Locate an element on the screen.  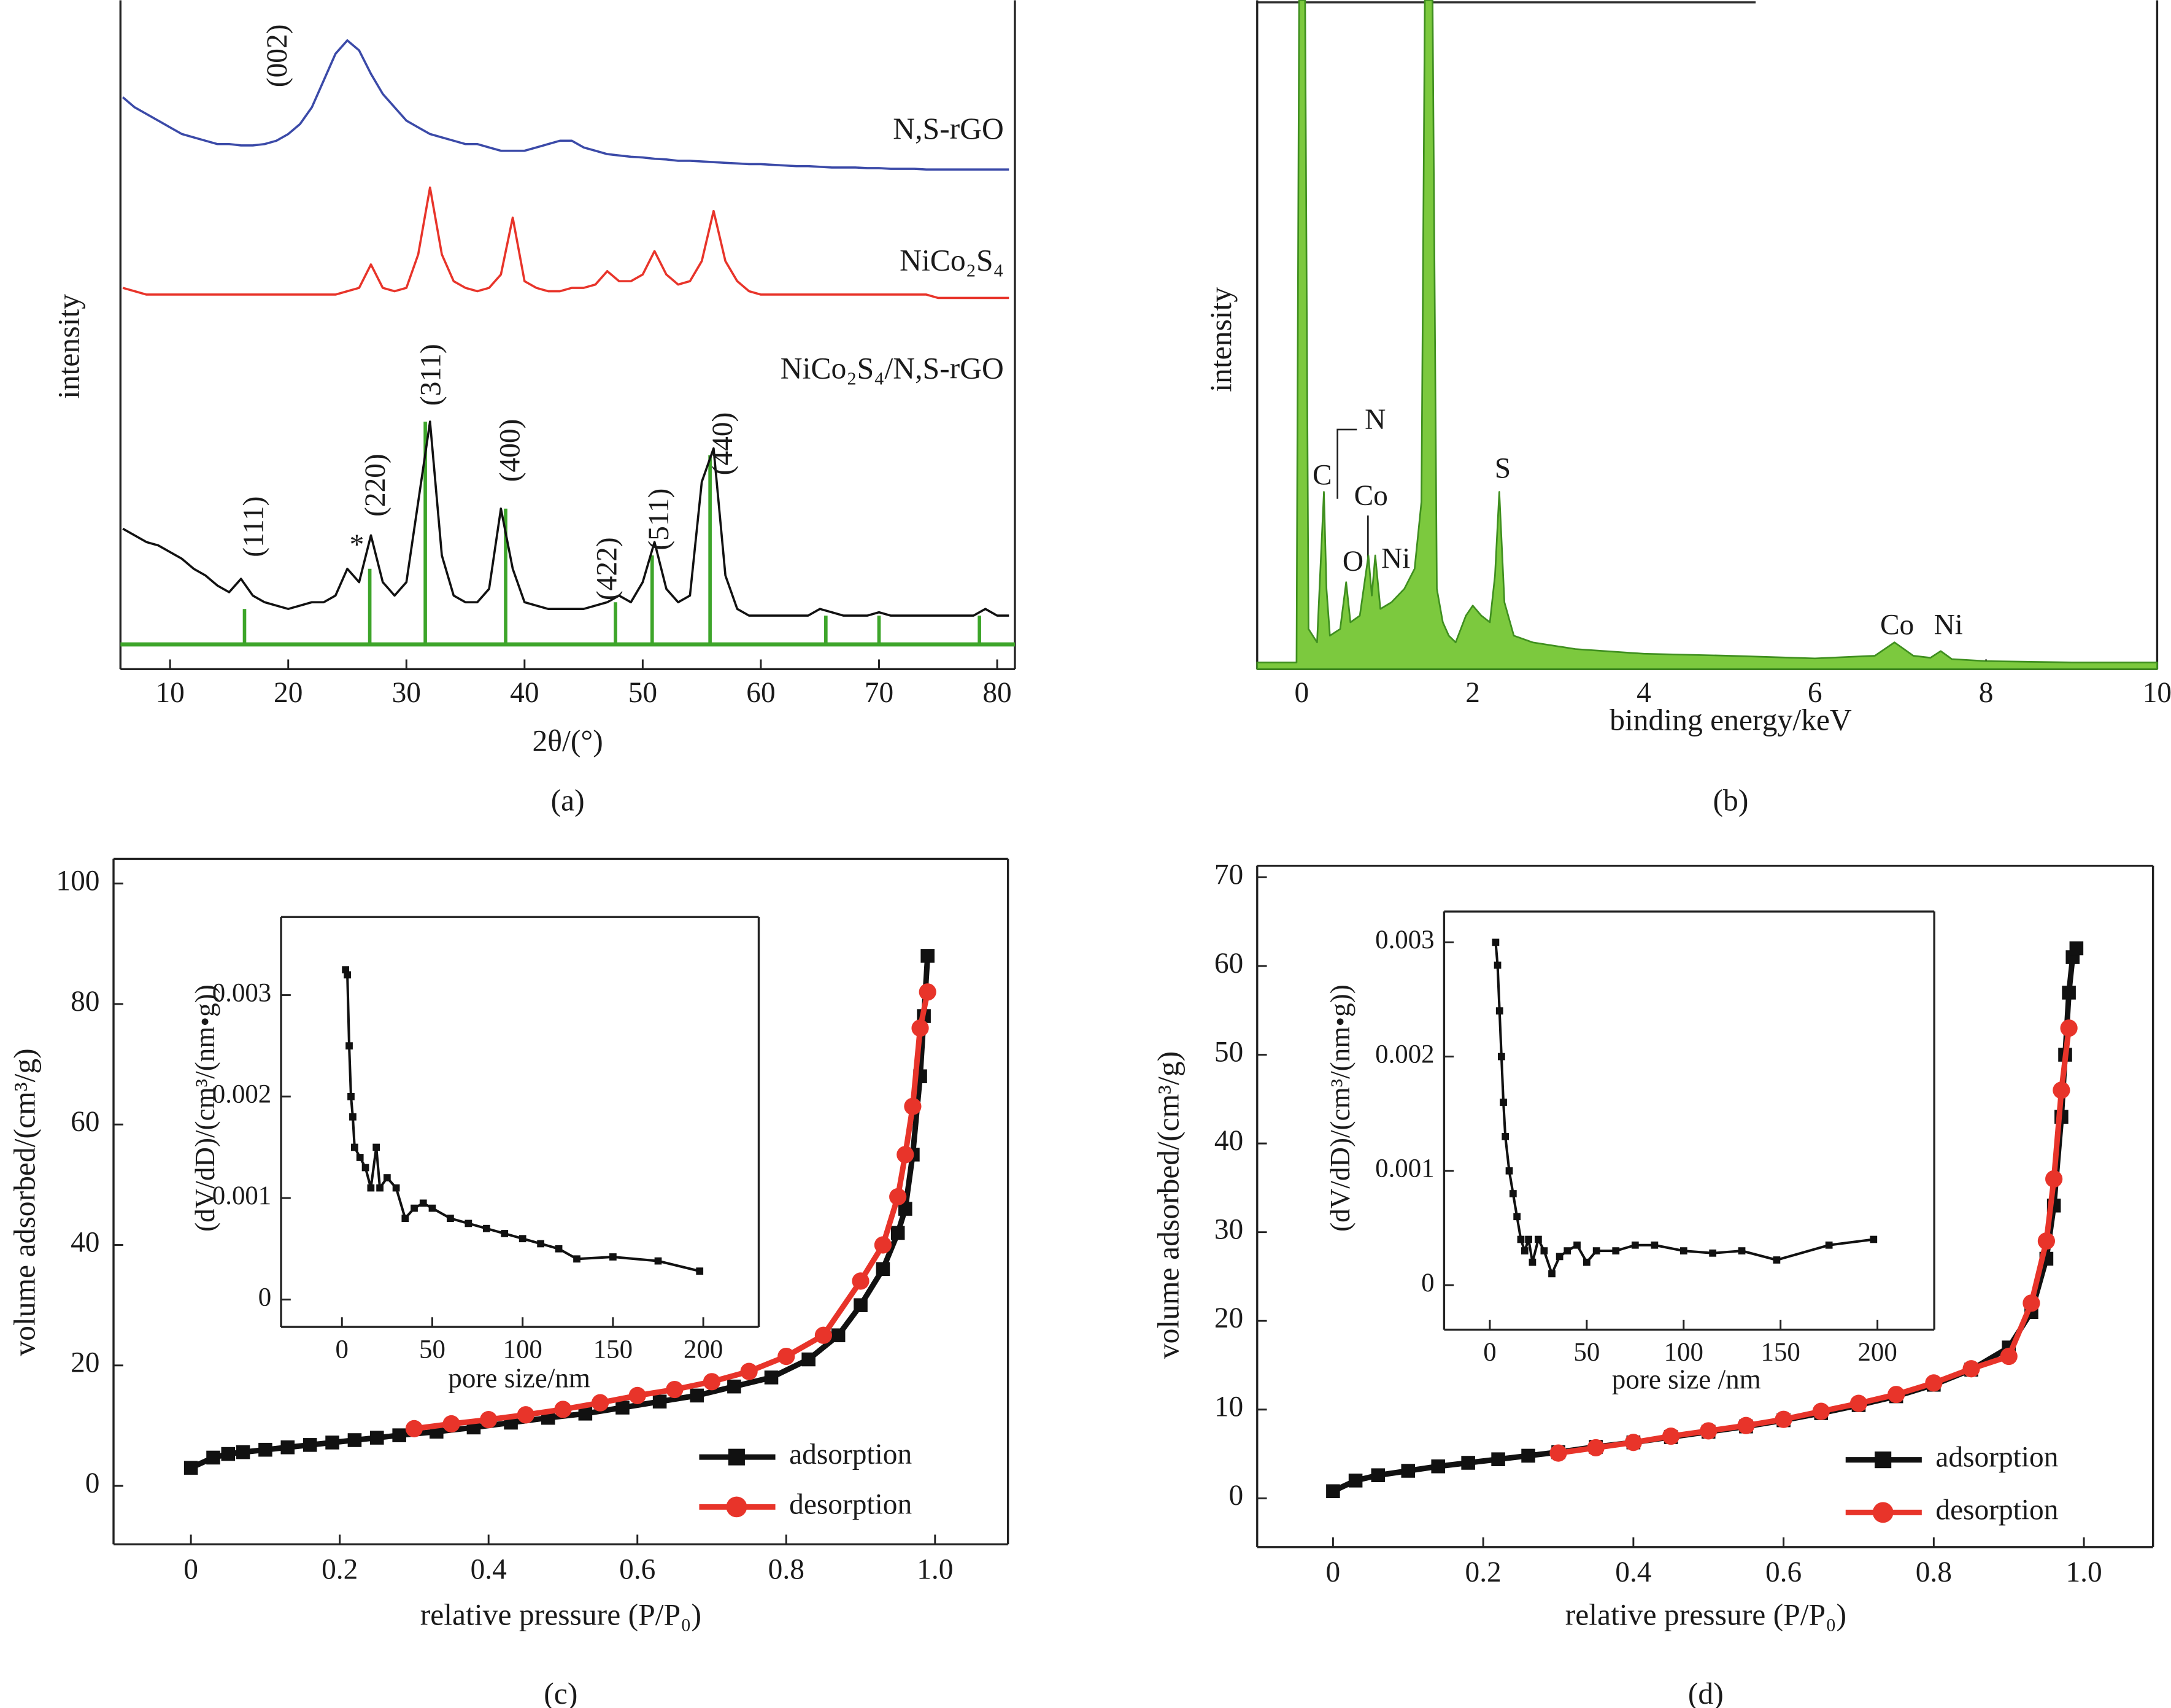
annotation: O is located at coordinates (1353, 562).